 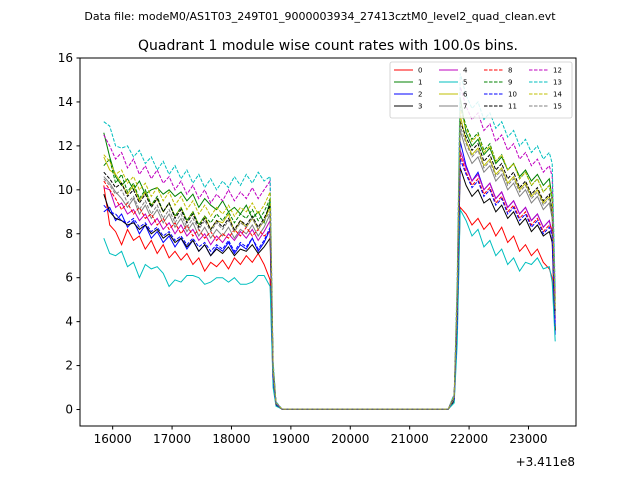 What do you see at coordinates (420, 95) in the screenshot?
I see `legend-label-2: 2` at bounding box center [420, 95].